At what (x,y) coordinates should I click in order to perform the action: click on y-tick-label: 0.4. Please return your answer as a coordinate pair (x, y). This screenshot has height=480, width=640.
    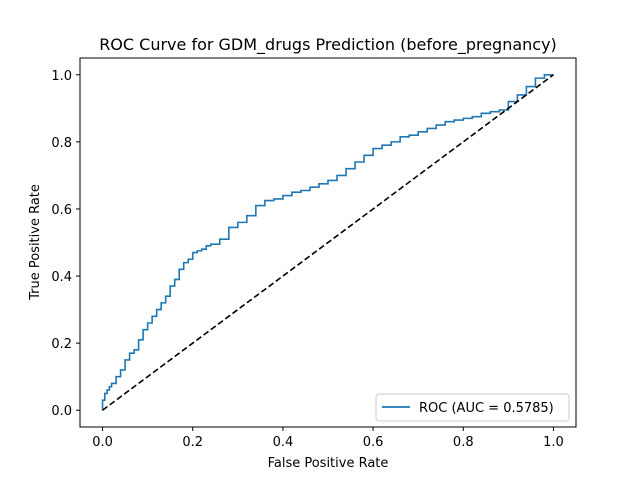
    Looking at the image, I should click on (61, 277).